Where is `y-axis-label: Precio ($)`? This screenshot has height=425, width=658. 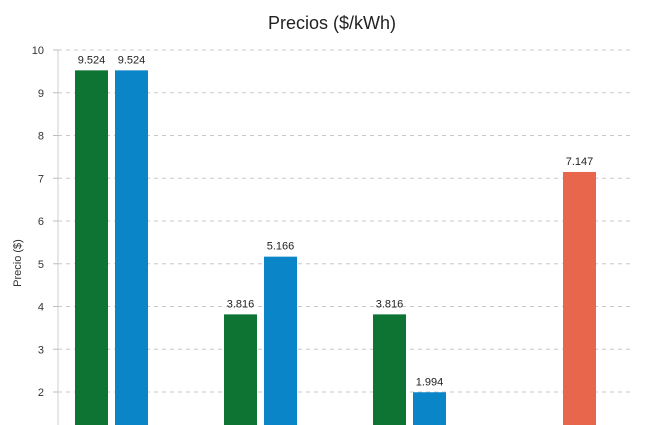
y-axis-label: Precio ($) is located at coordinates (18, 263).